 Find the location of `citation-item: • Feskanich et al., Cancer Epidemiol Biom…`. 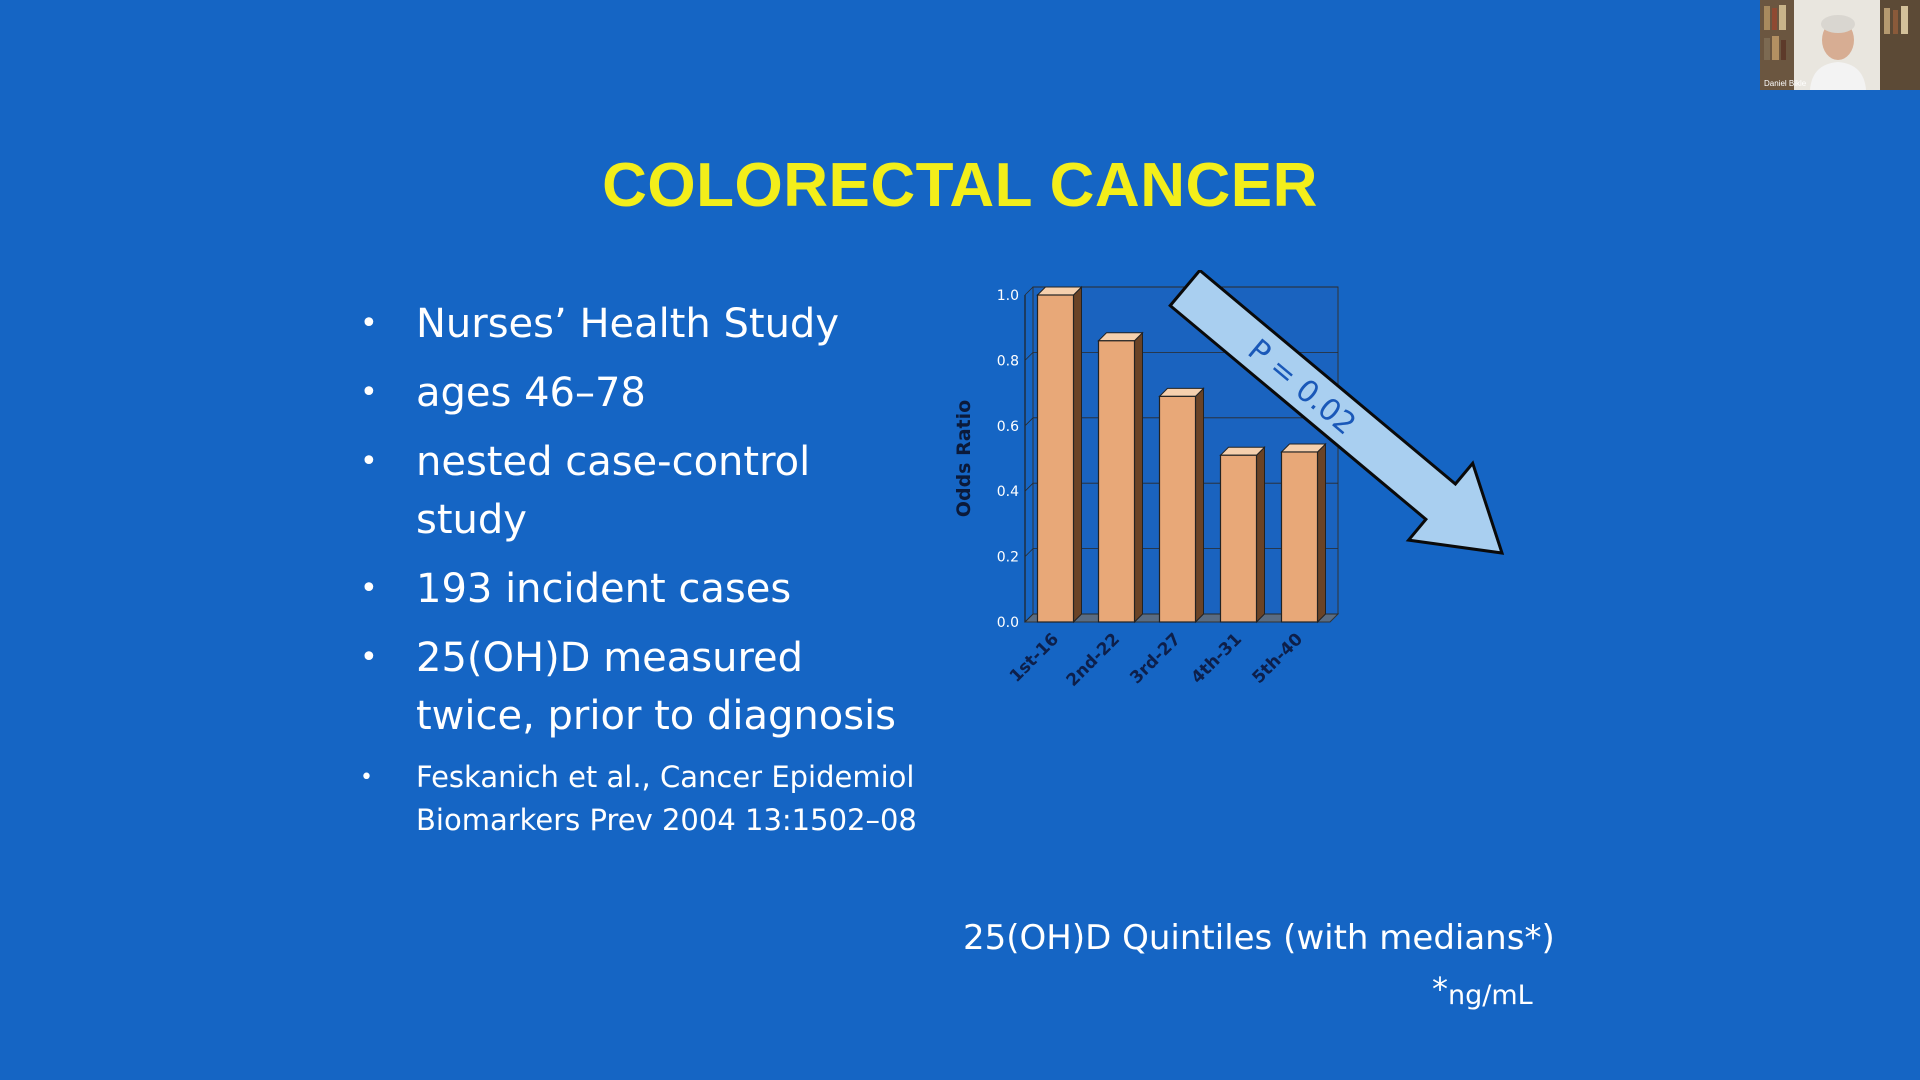

citation-item: • Feskanich et al., Cancer Epidemiol Biom… is located at coordinates (640, 799).